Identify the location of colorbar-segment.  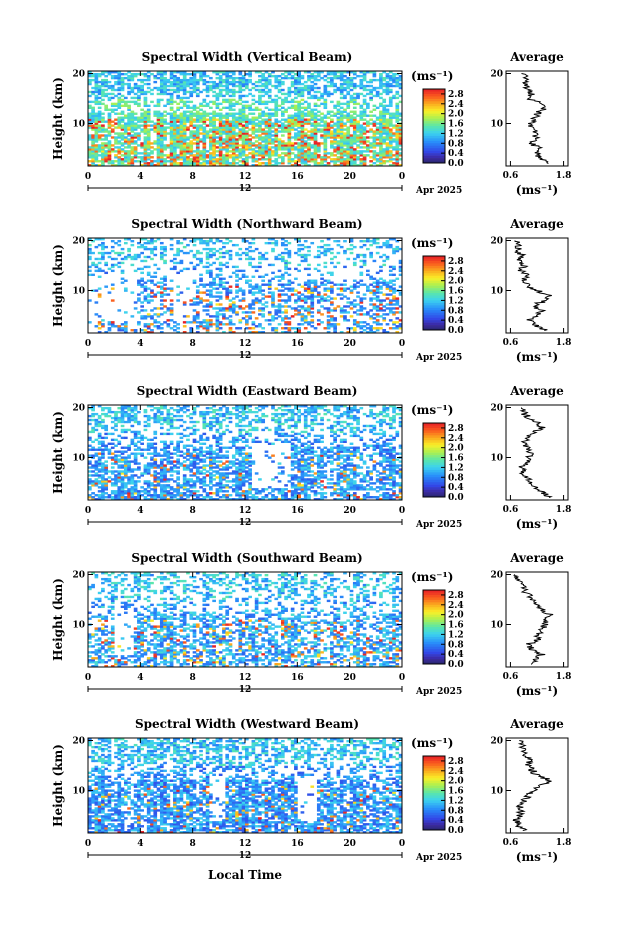
(434, 152).